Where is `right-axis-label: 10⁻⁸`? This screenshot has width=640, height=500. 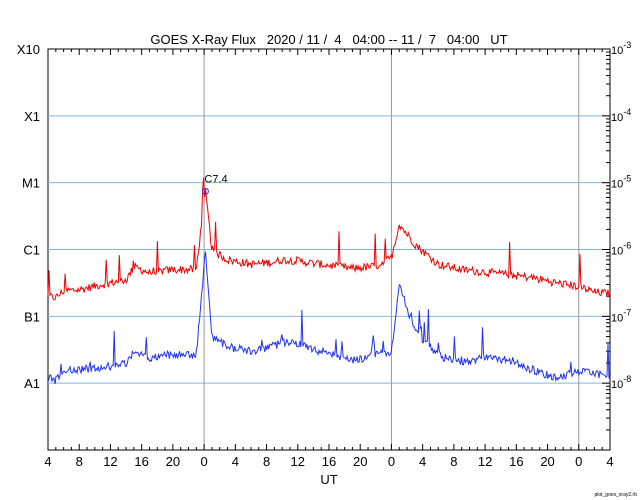 right-axis-label: 10⁻⁸ is located at coordinates (621, 382).